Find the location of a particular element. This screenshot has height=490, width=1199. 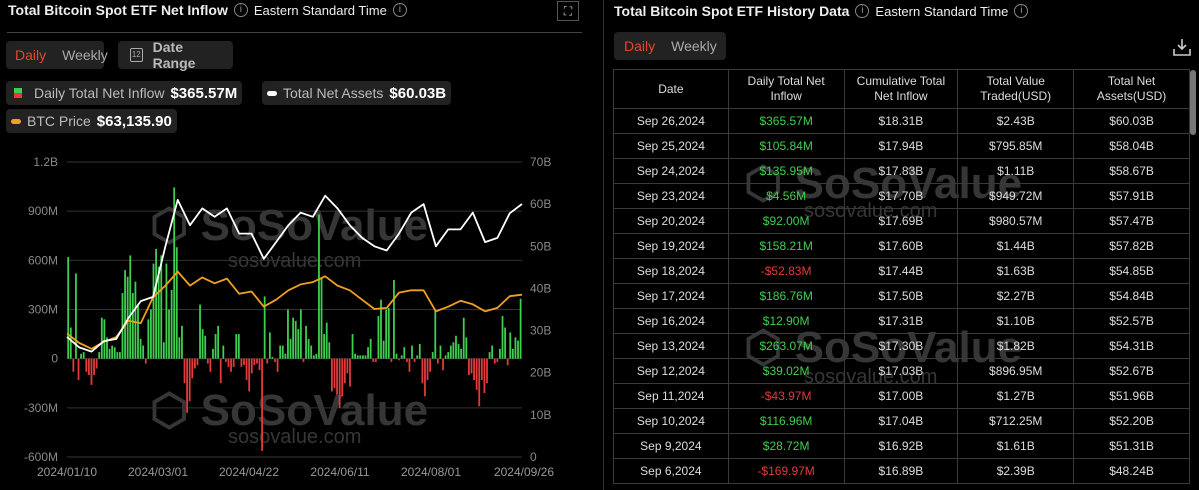

table-cell: $17.70B is located at coordinates (901, 196).